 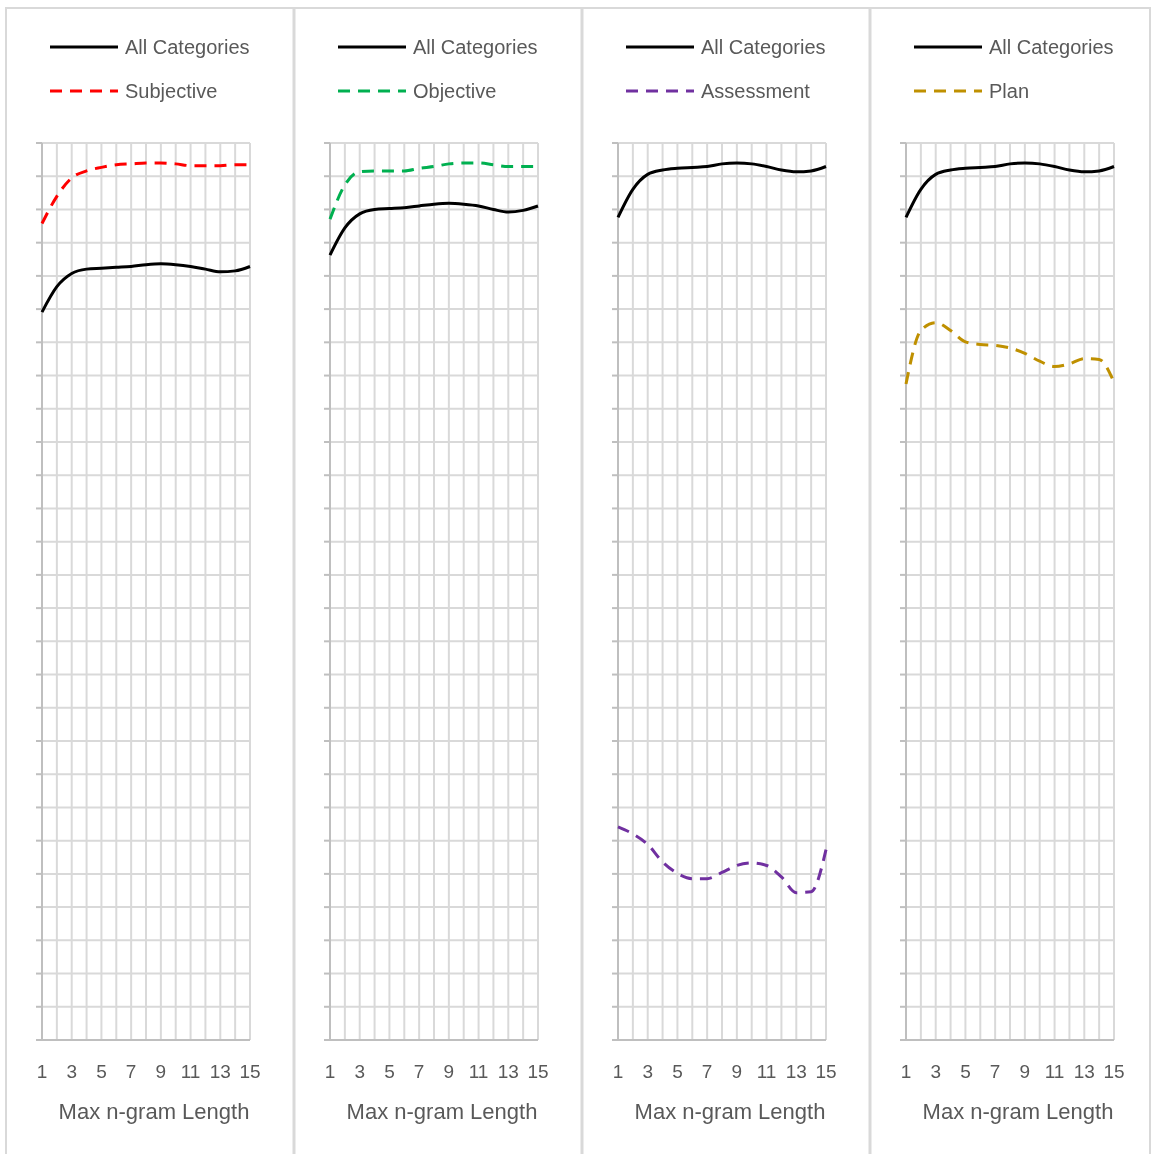 I want to click on legend-label: Objective, so click(x=455, y=91).